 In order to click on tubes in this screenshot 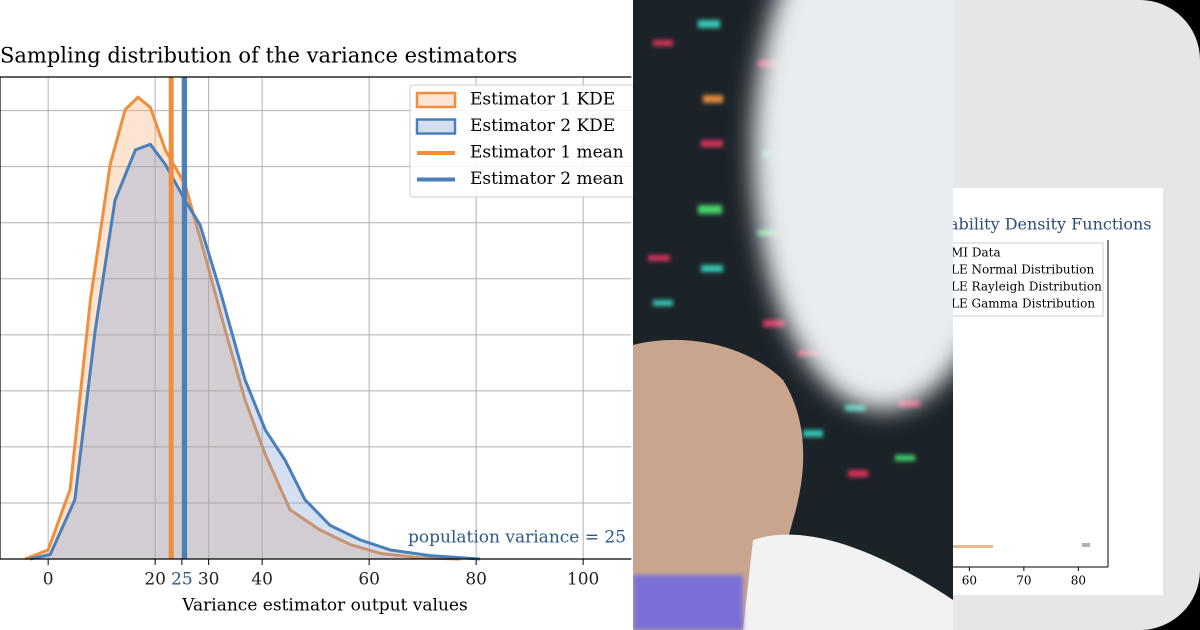, I will do `click(688, 602)`.